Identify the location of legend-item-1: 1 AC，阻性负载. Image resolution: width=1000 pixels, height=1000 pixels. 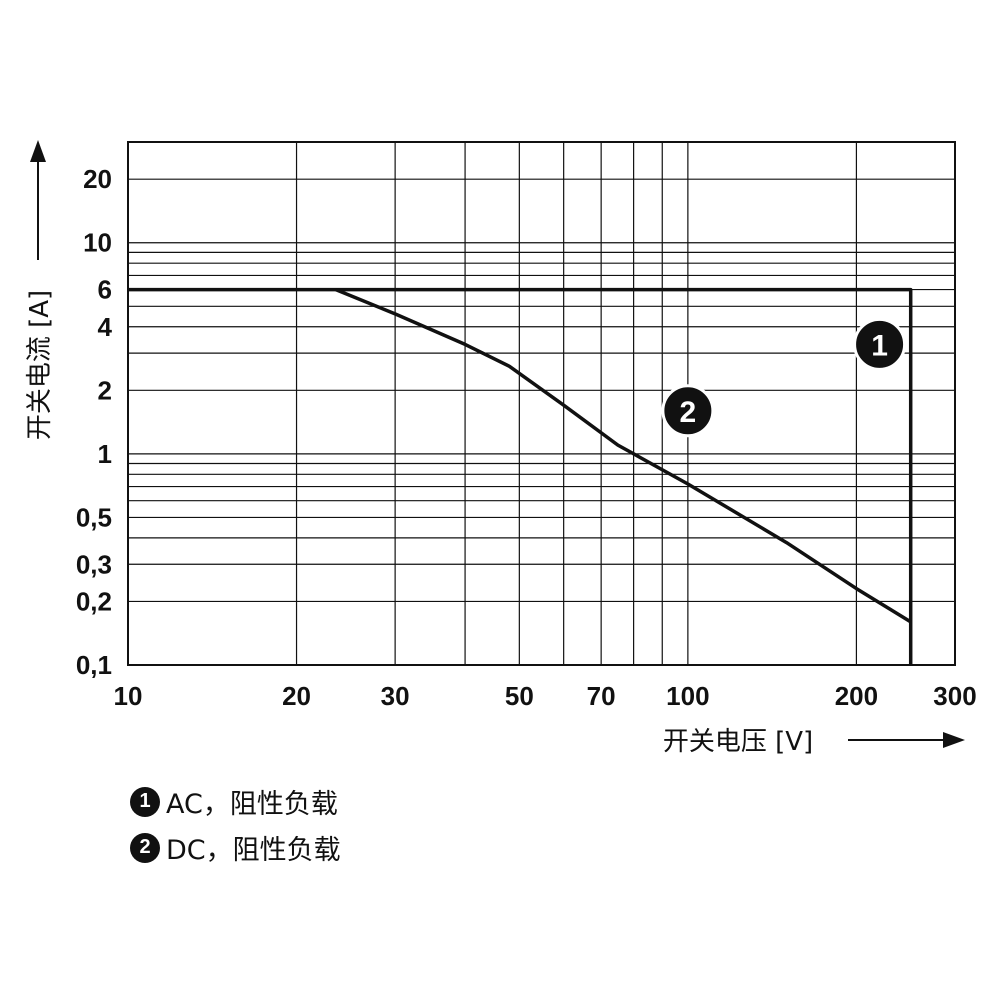
(234, 801).